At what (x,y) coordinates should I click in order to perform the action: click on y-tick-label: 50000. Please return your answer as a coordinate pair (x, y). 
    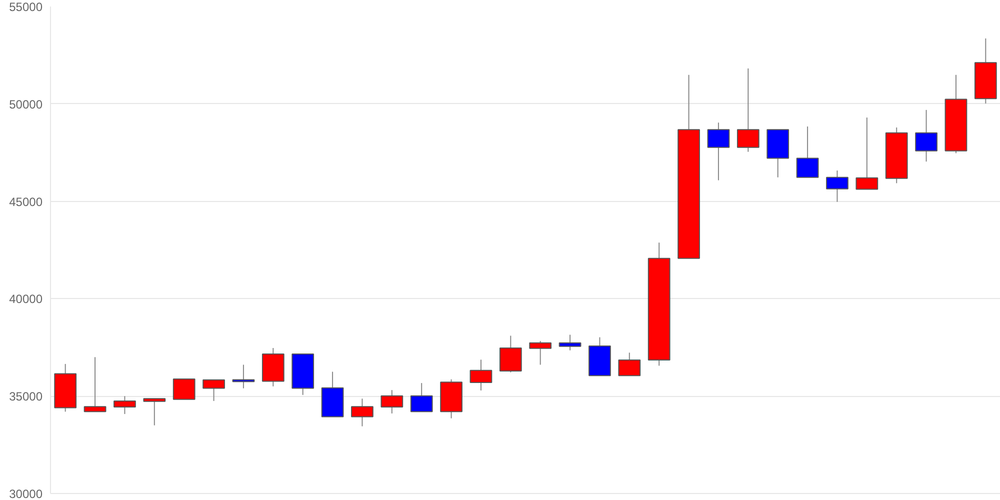
    Looking at the image, I should click on (26, 104).